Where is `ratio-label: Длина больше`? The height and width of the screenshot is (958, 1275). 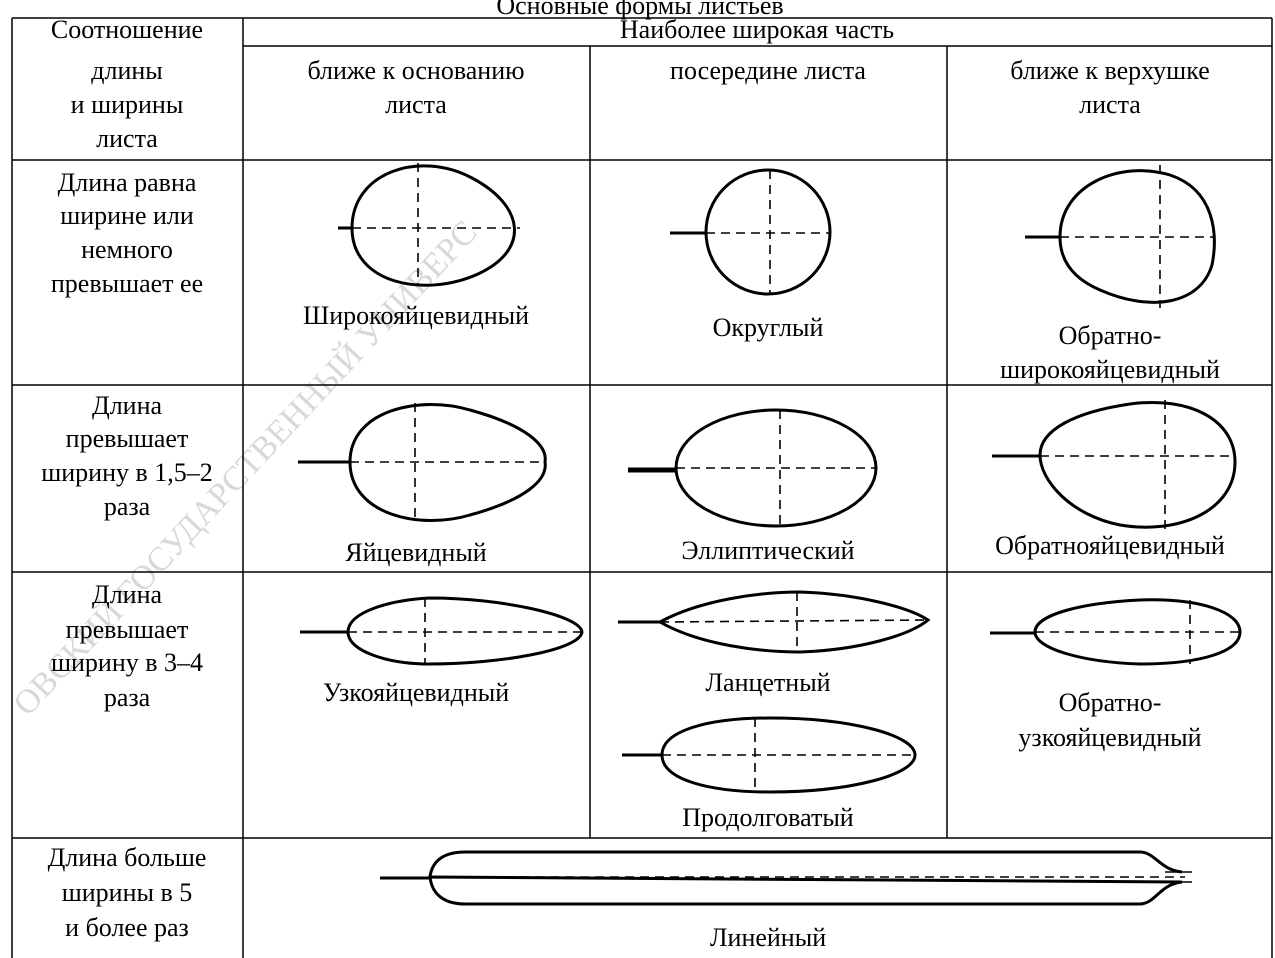 ratio-label: Длина больше is located at coordinates (127, 857).